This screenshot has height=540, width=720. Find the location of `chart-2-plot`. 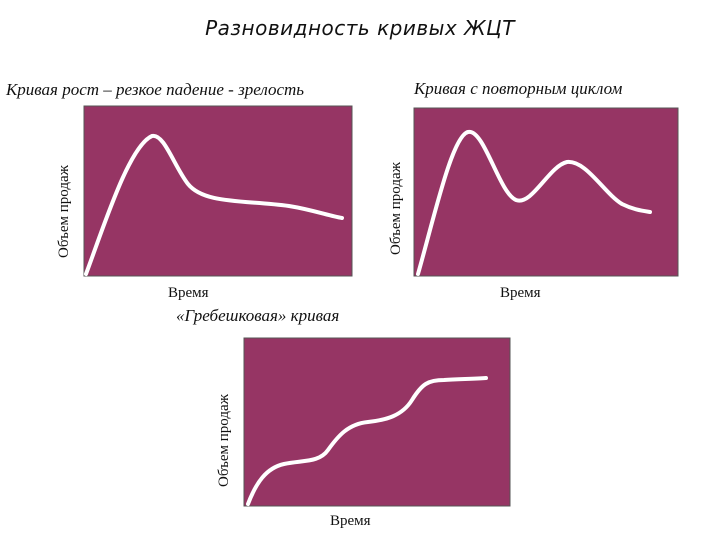

chart-2-plot is located at coordinates (546, 192).